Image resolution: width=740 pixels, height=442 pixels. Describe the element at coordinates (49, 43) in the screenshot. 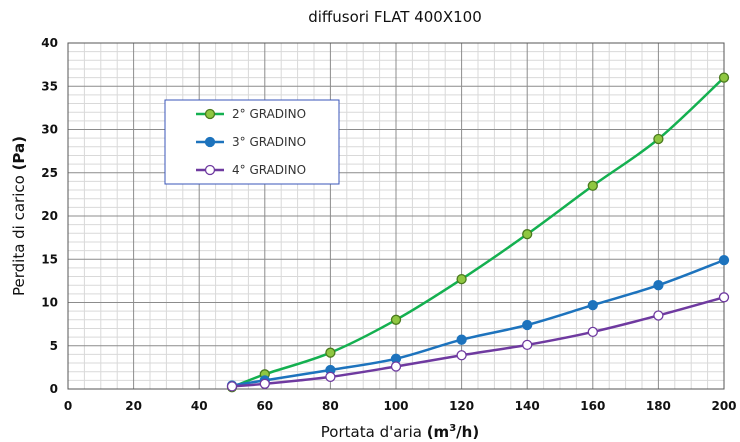

I see `y-tick-label: 40` at that location.